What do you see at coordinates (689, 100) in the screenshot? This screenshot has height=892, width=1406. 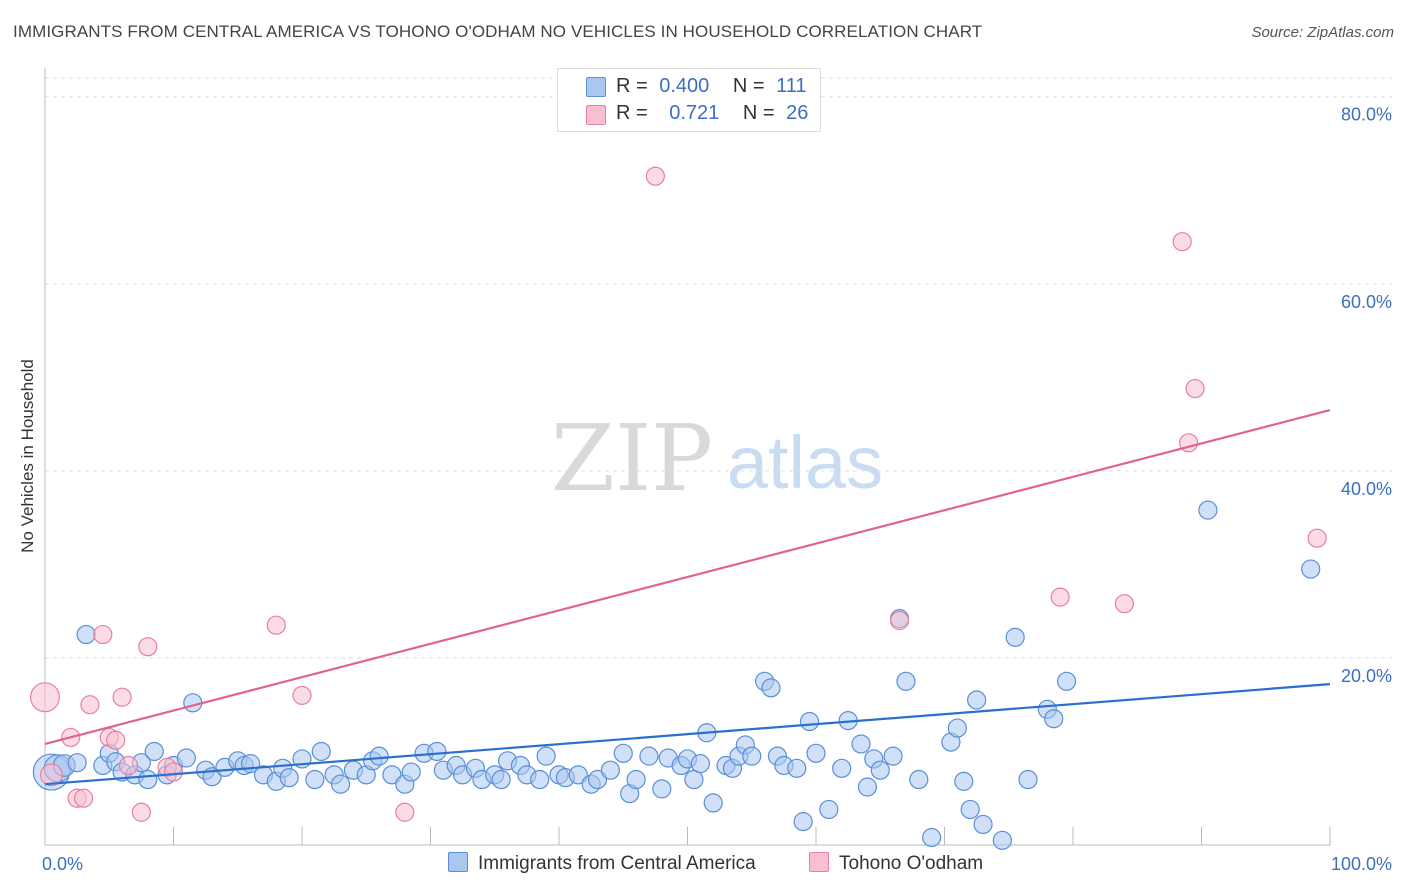 I see `legend: R = 0.400 N = 111 R = 0.721 N = 26` at bounding box center [689, 100].